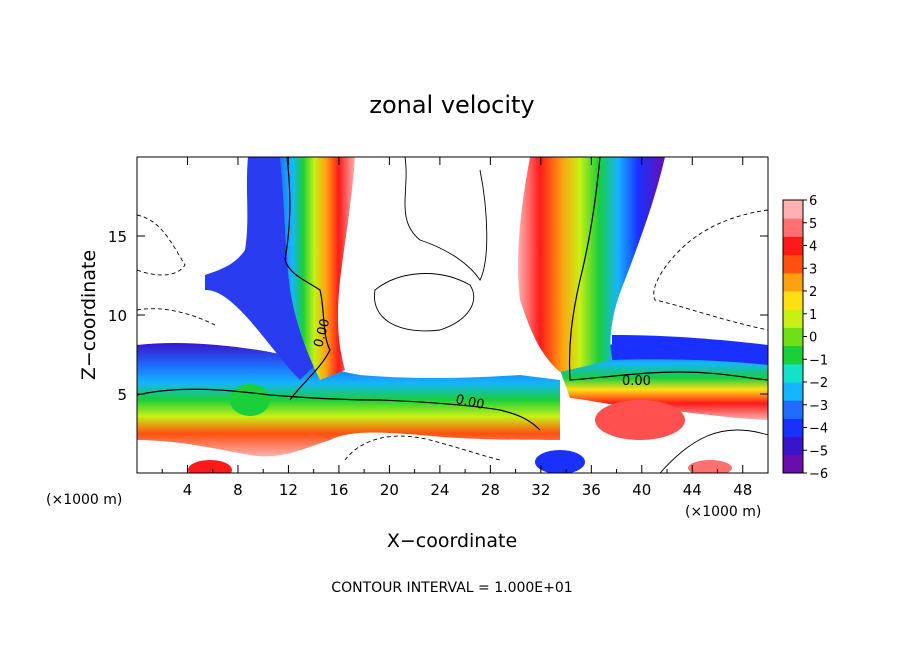 This screenshot has height=654, width=904. What do you see at coordinates (723, 512) in the screenshot?
I see `x-unit-label-right: (×1000 m)` at bounding box center [723, 512].